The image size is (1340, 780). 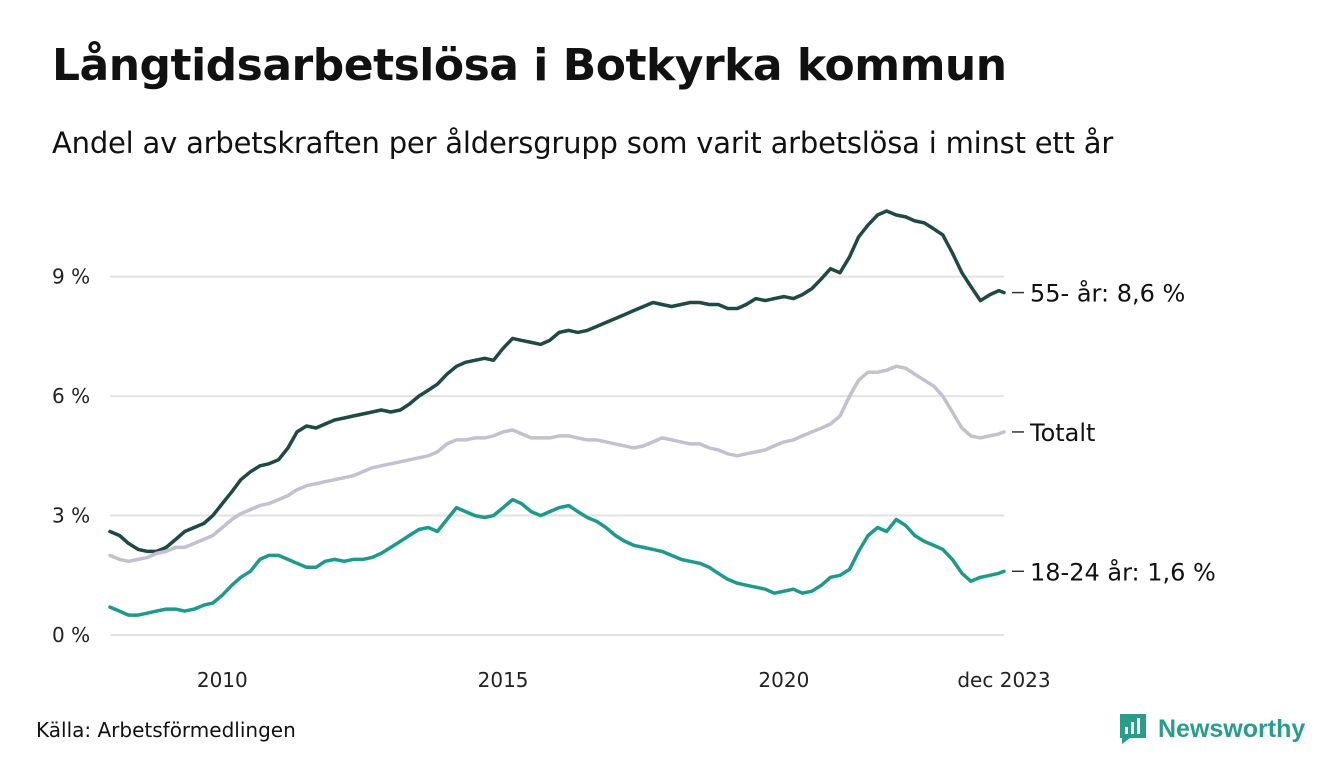 I want to click on y-tick-label: 9 %, so click(x=71, y=277).